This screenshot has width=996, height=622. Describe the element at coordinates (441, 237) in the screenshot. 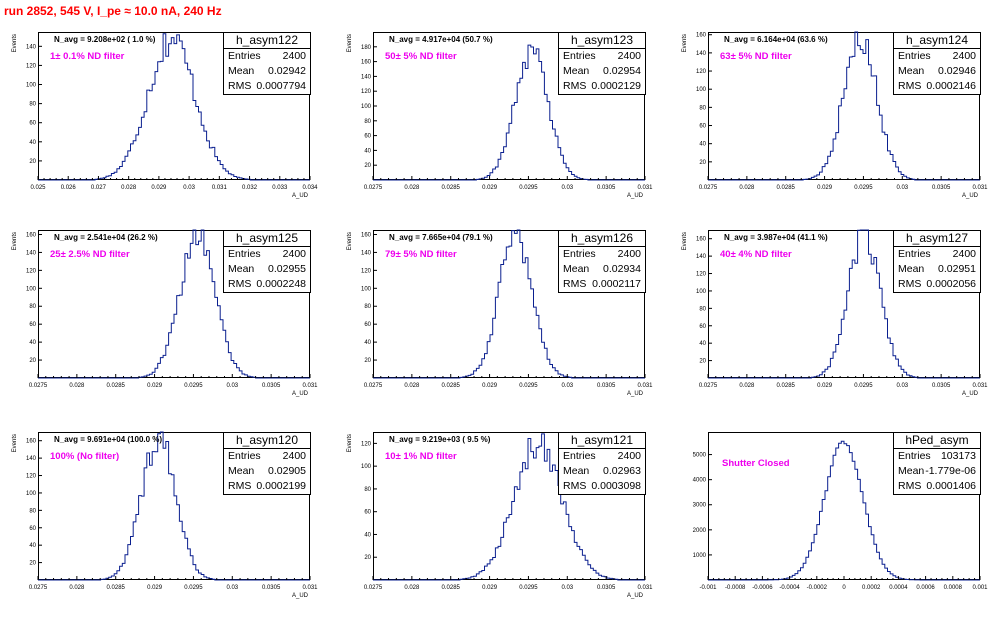

I see `navg-annotation: N_avg = 7.665e+04 (79.1 %)` at that location.